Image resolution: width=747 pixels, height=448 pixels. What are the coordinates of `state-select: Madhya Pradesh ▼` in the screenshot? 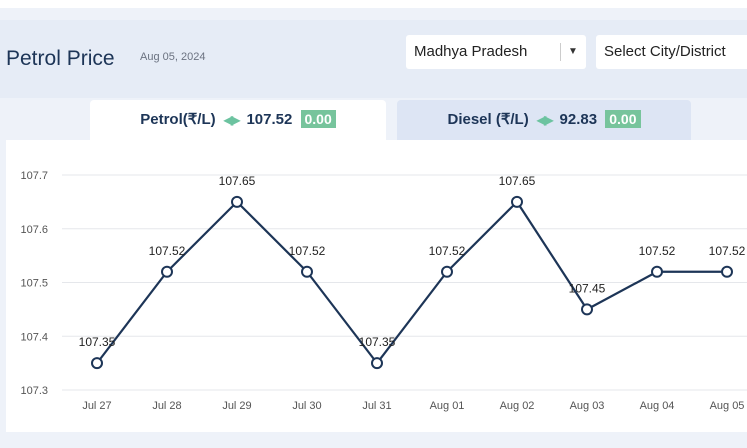 It's located at (496, 52).